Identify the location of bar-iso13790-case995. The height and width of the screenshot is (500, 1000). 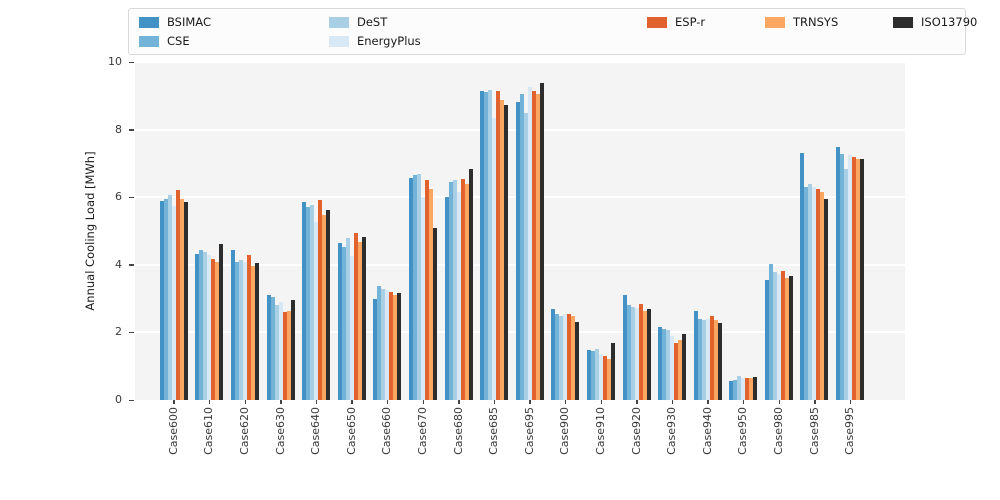
(862, 279).